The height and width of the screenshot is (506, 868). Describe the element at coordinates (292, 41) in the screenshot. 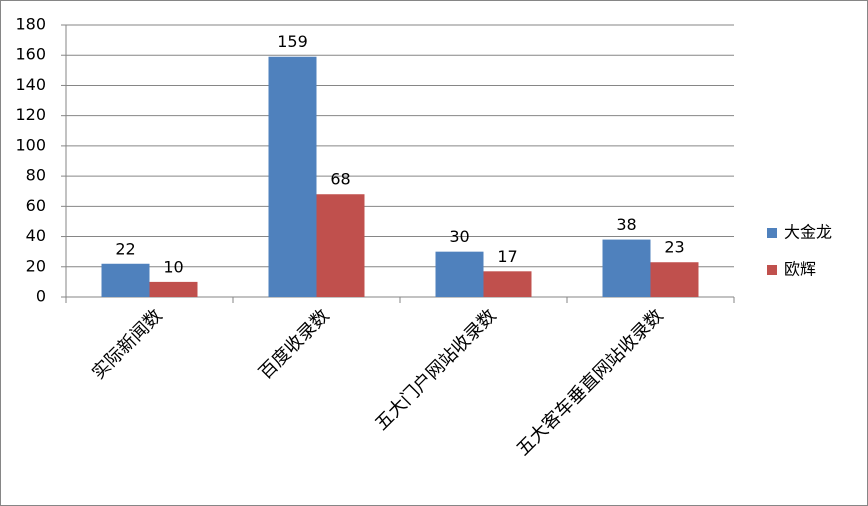

I see `data-label: 159` at that location.